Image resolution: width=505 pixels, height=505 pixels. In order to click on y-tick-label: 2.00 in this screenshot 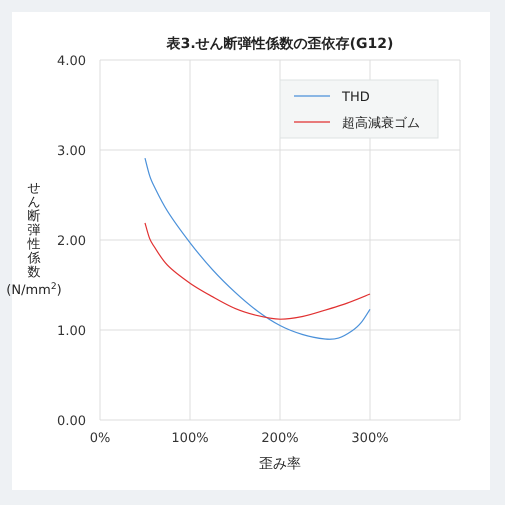, I will do `click(71, 241)`.